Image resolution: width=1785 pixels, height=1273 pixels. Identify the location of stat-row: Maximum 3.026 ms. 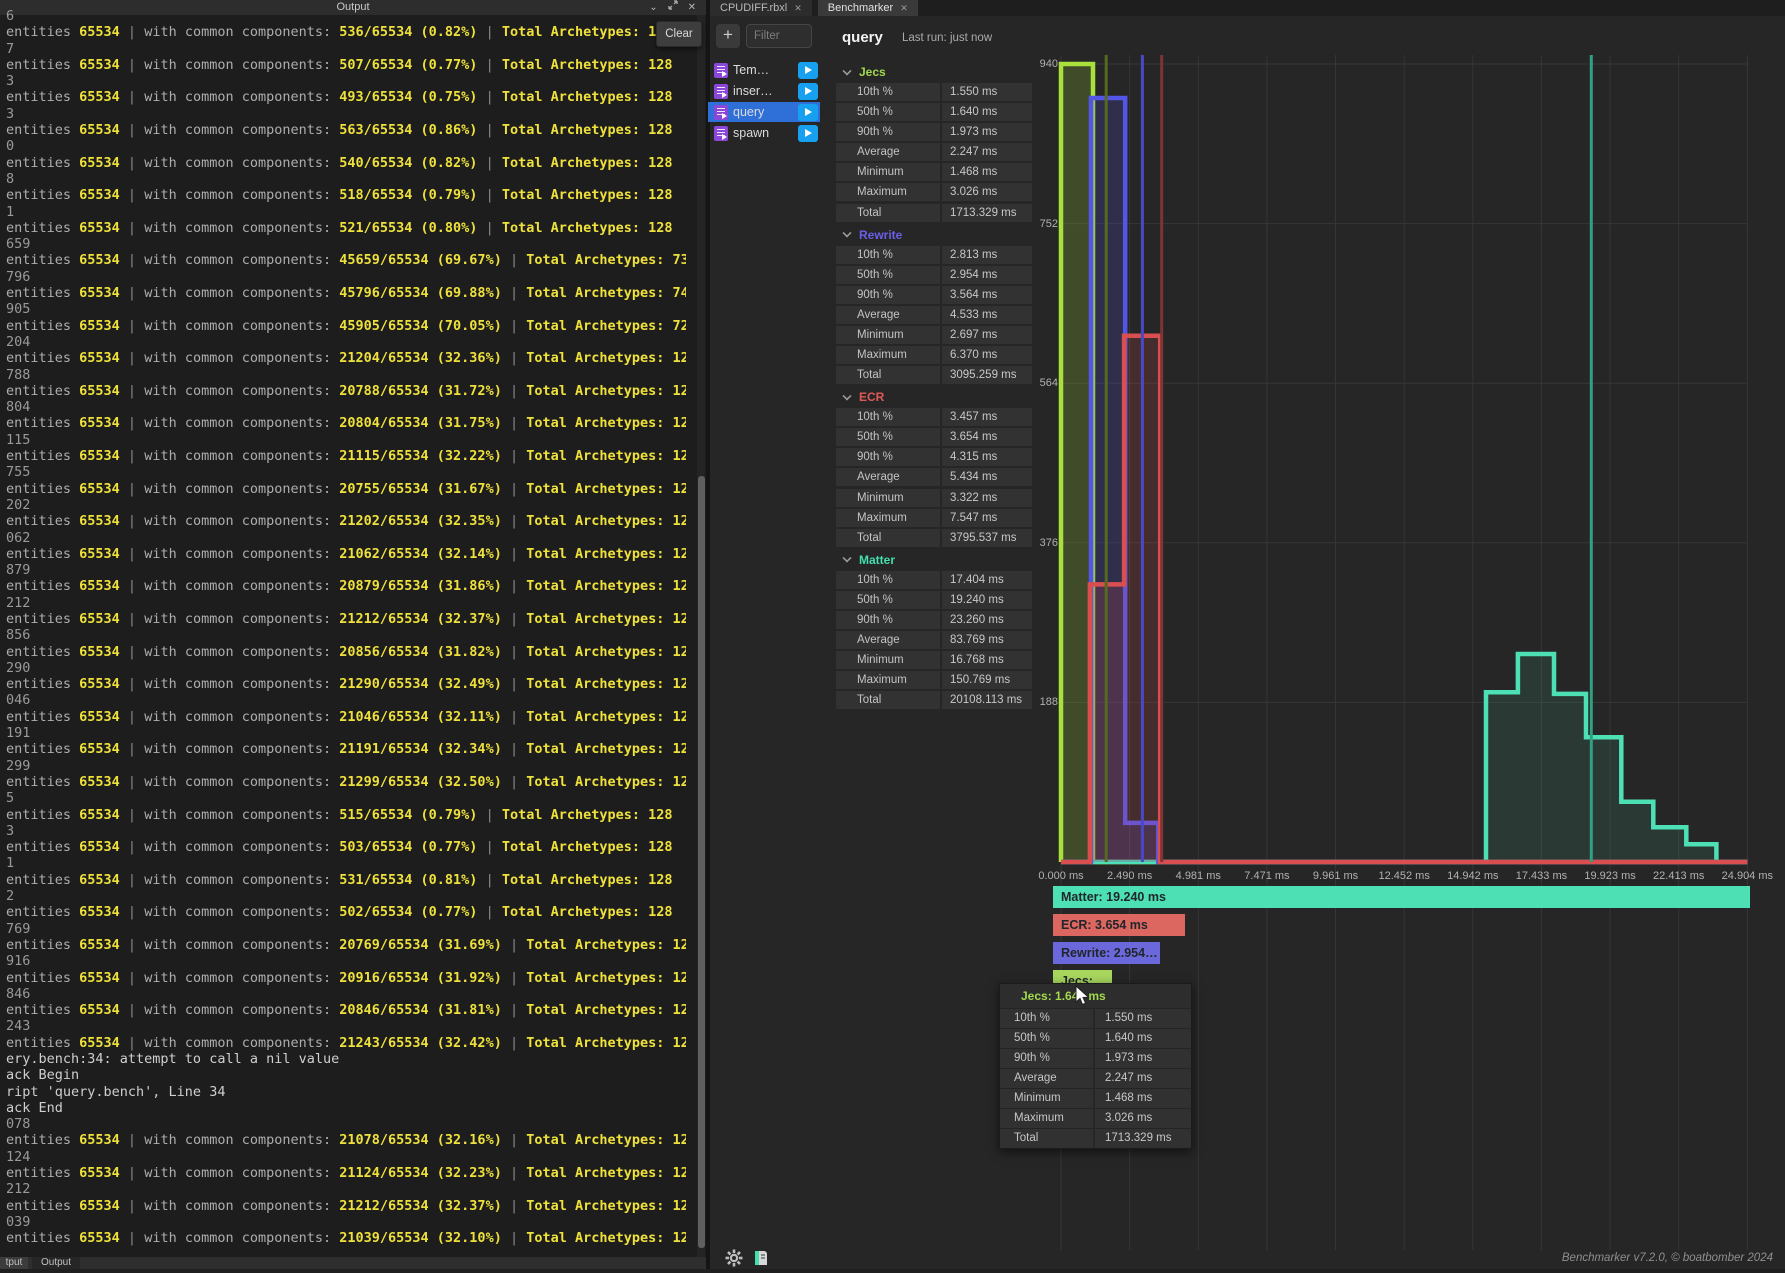
(934, 192).